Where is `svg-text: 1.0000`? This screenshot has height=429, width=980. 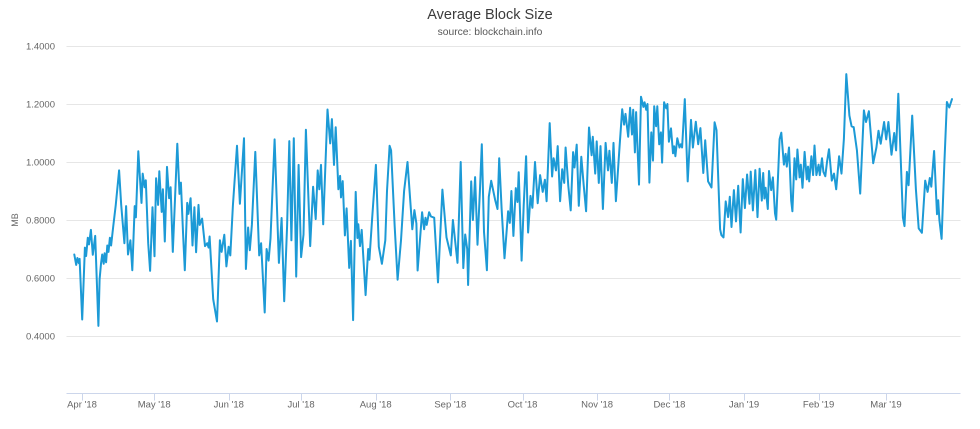
svg-text: 1.0000 is located at coordinates (40, 163).